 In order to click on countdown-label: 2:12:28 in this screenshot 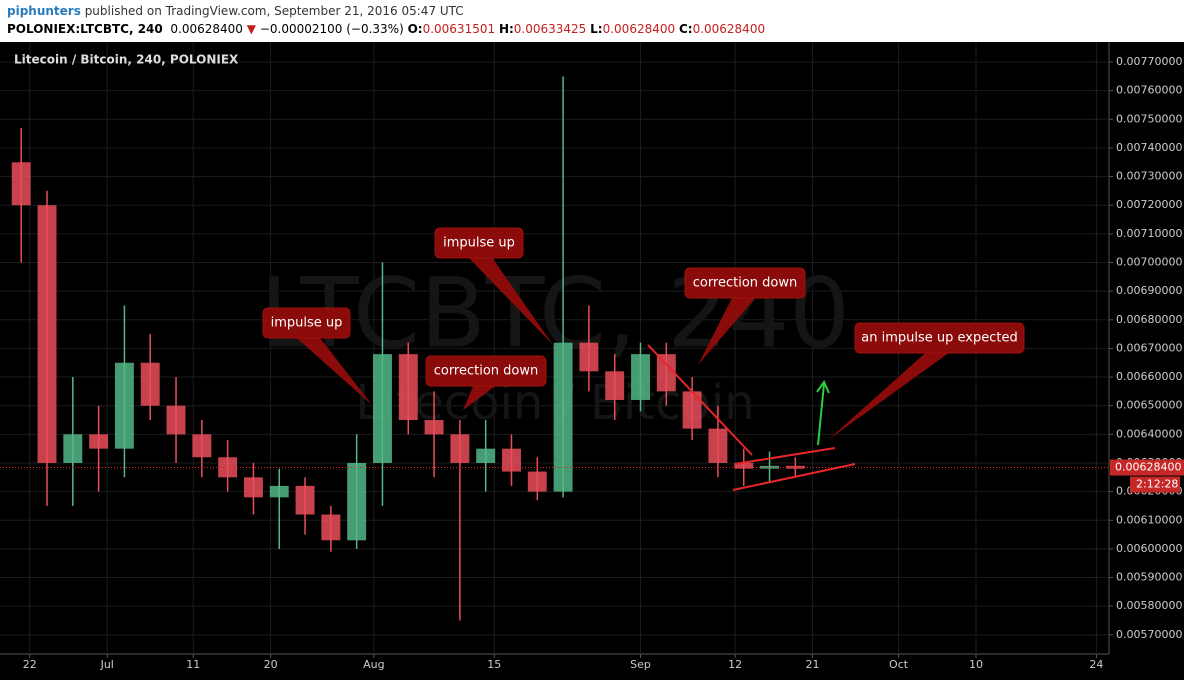, I will do `click(1157, 484)`.